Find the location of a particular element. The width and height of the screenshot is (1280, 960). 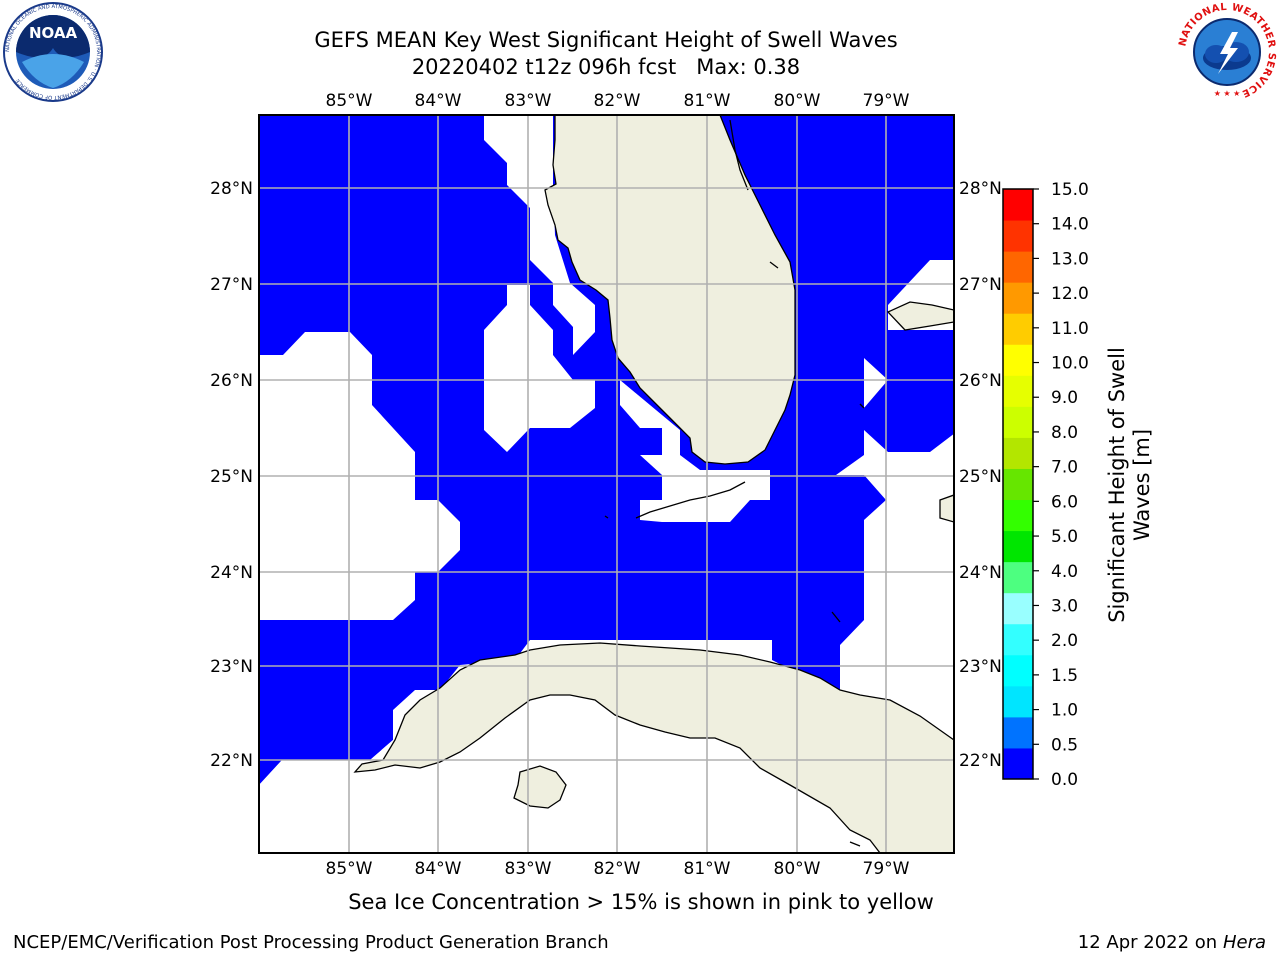

colorbar-tick-label: 8.0 is located at coordinates (1064, 433).